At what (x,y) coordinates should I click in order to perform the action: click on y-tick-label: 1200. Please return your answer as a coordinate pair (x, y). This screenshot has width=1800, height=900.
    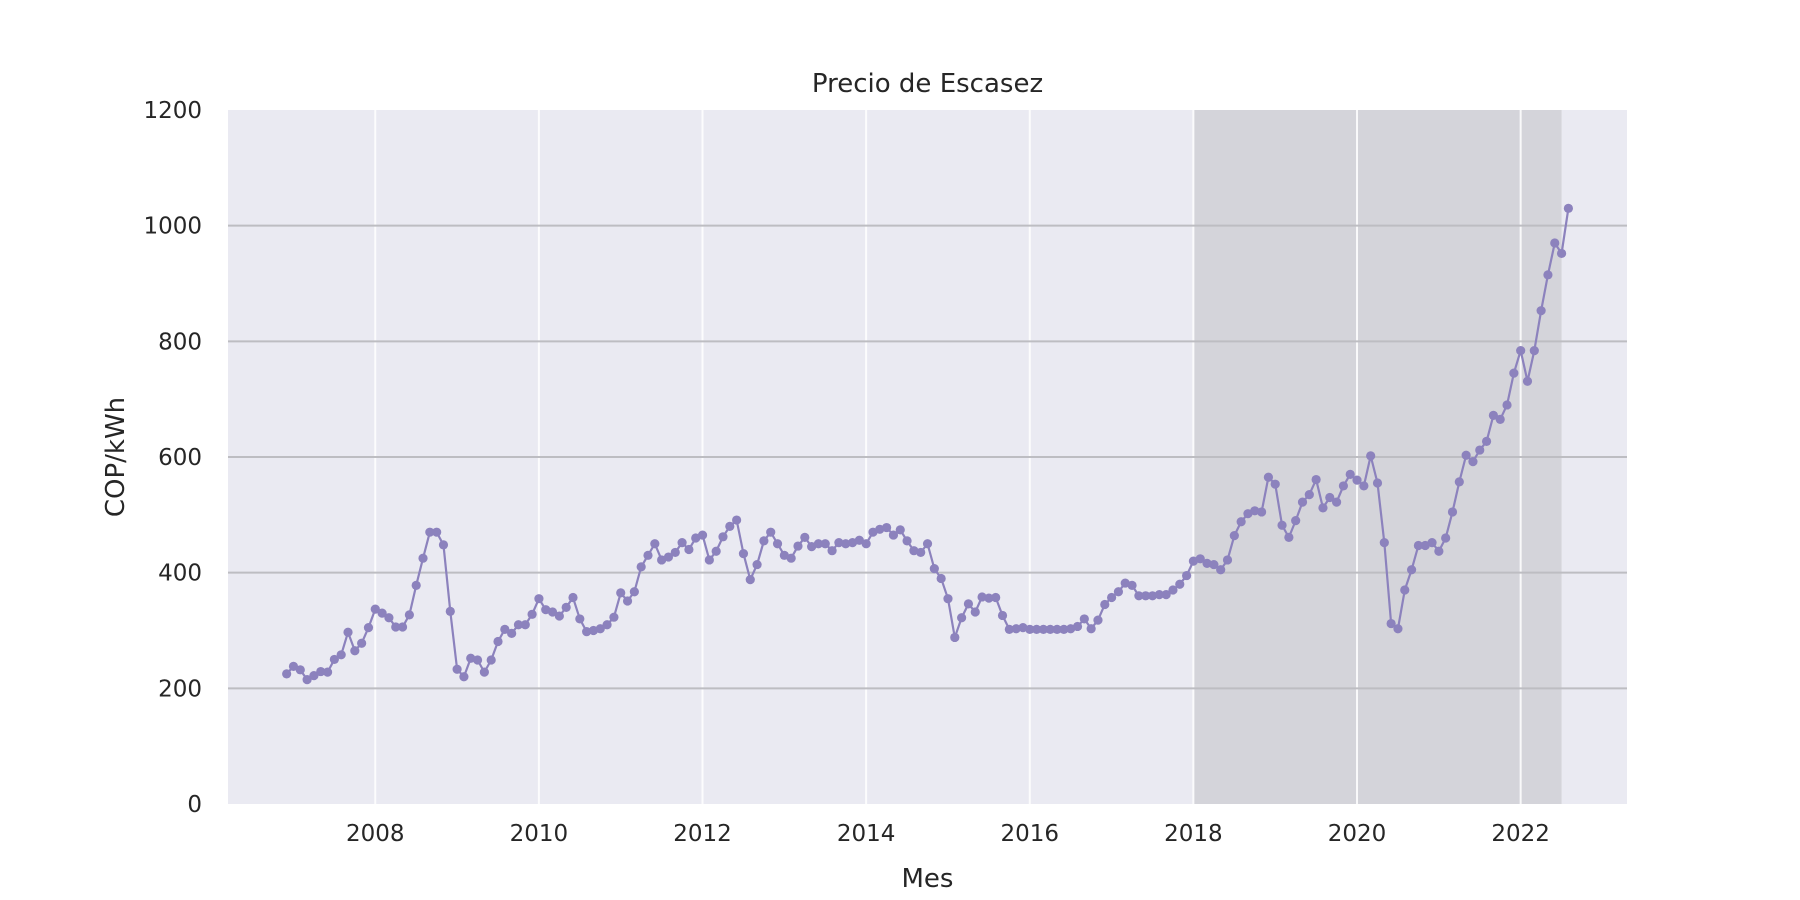
    Looking at the image, I should click on (172, 111).